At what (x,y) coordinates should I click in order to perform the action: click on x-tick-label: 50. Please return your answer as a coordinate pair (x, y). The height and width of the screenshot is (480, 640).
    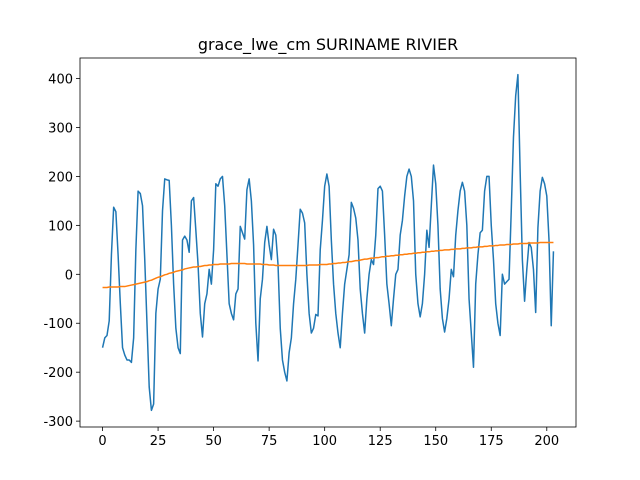
    Looking at the image, I should click on (213, 441).